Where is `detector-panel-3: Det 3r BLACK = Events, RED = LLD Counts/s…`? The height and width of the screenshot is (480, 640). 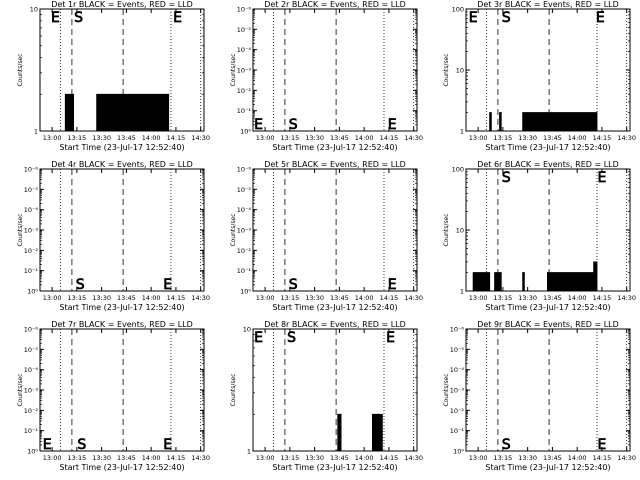 detector-panel-3: Det 3r BLACK = Events, RED = LLD Counts/s… is located at coordinates (539, 76).